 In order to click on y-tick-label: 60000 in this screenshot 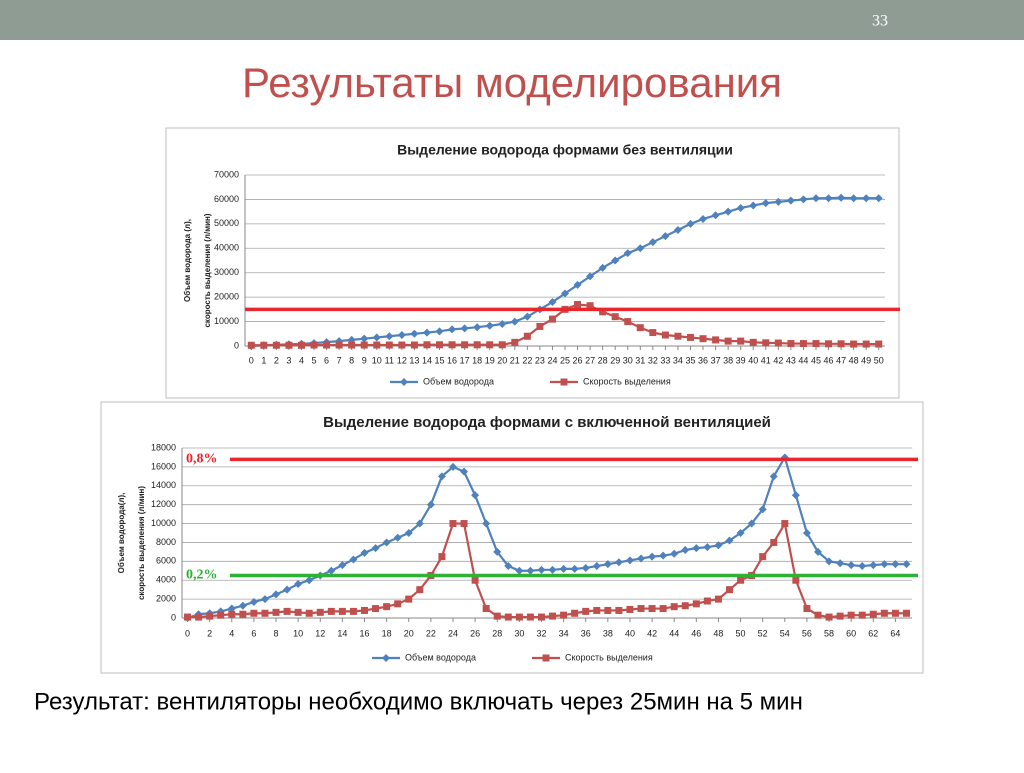, I will do `click(226, 199)`.